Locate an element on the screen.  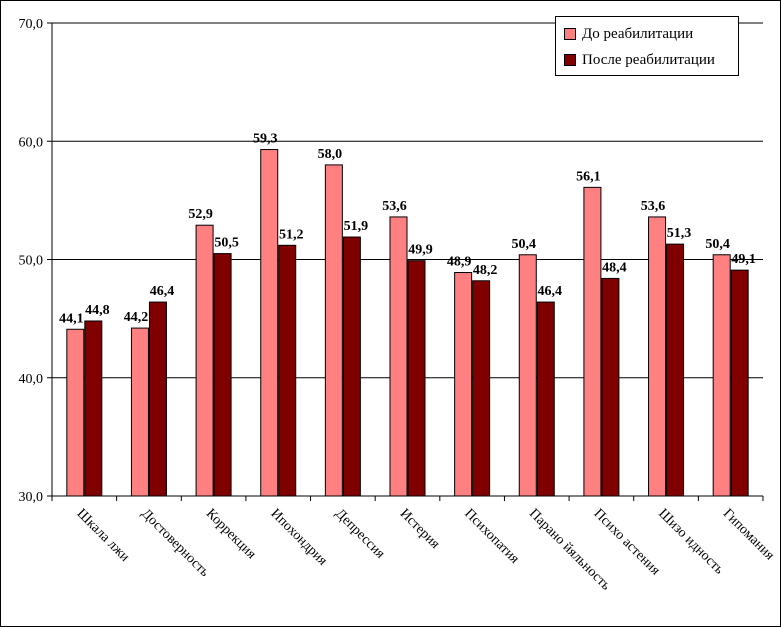
y-tick-label: 70,0 is located at coordinates (31, 24).